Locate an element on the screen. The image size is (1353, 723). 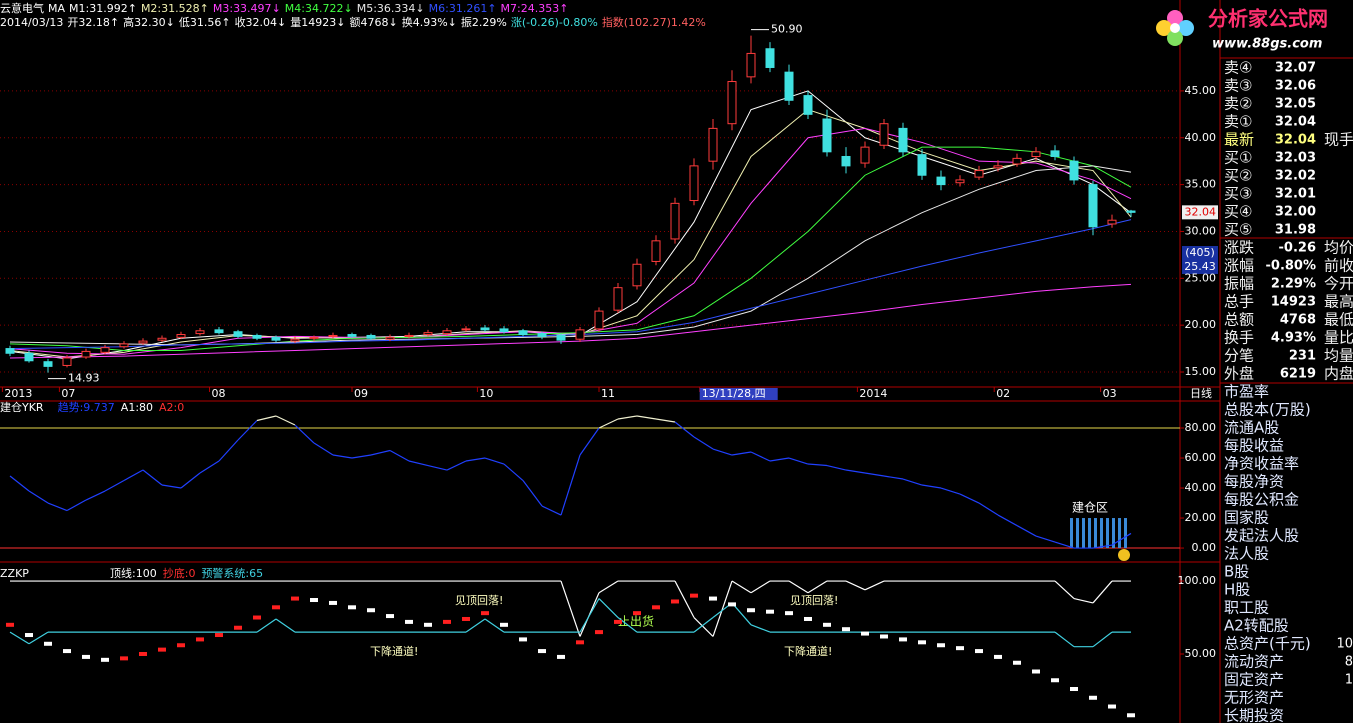
info-value: 1 is located at coordinates (1349, 680).